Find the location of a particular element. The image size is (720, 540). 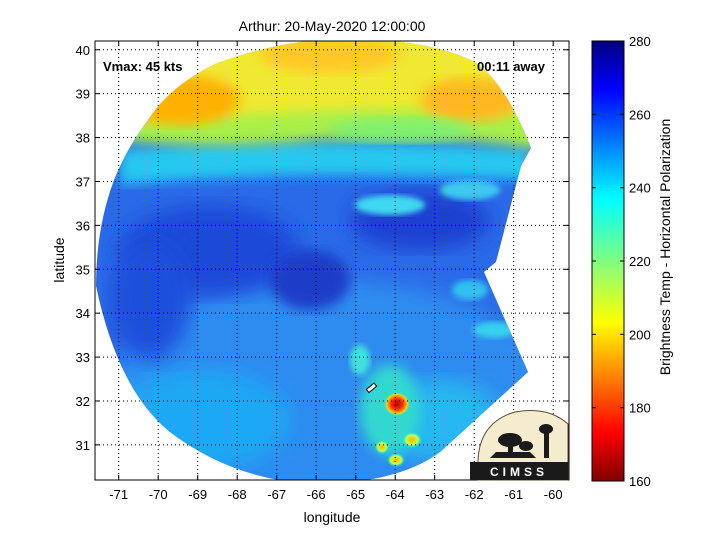

x-tick-label: -66 is located at coordinates (316, 494).